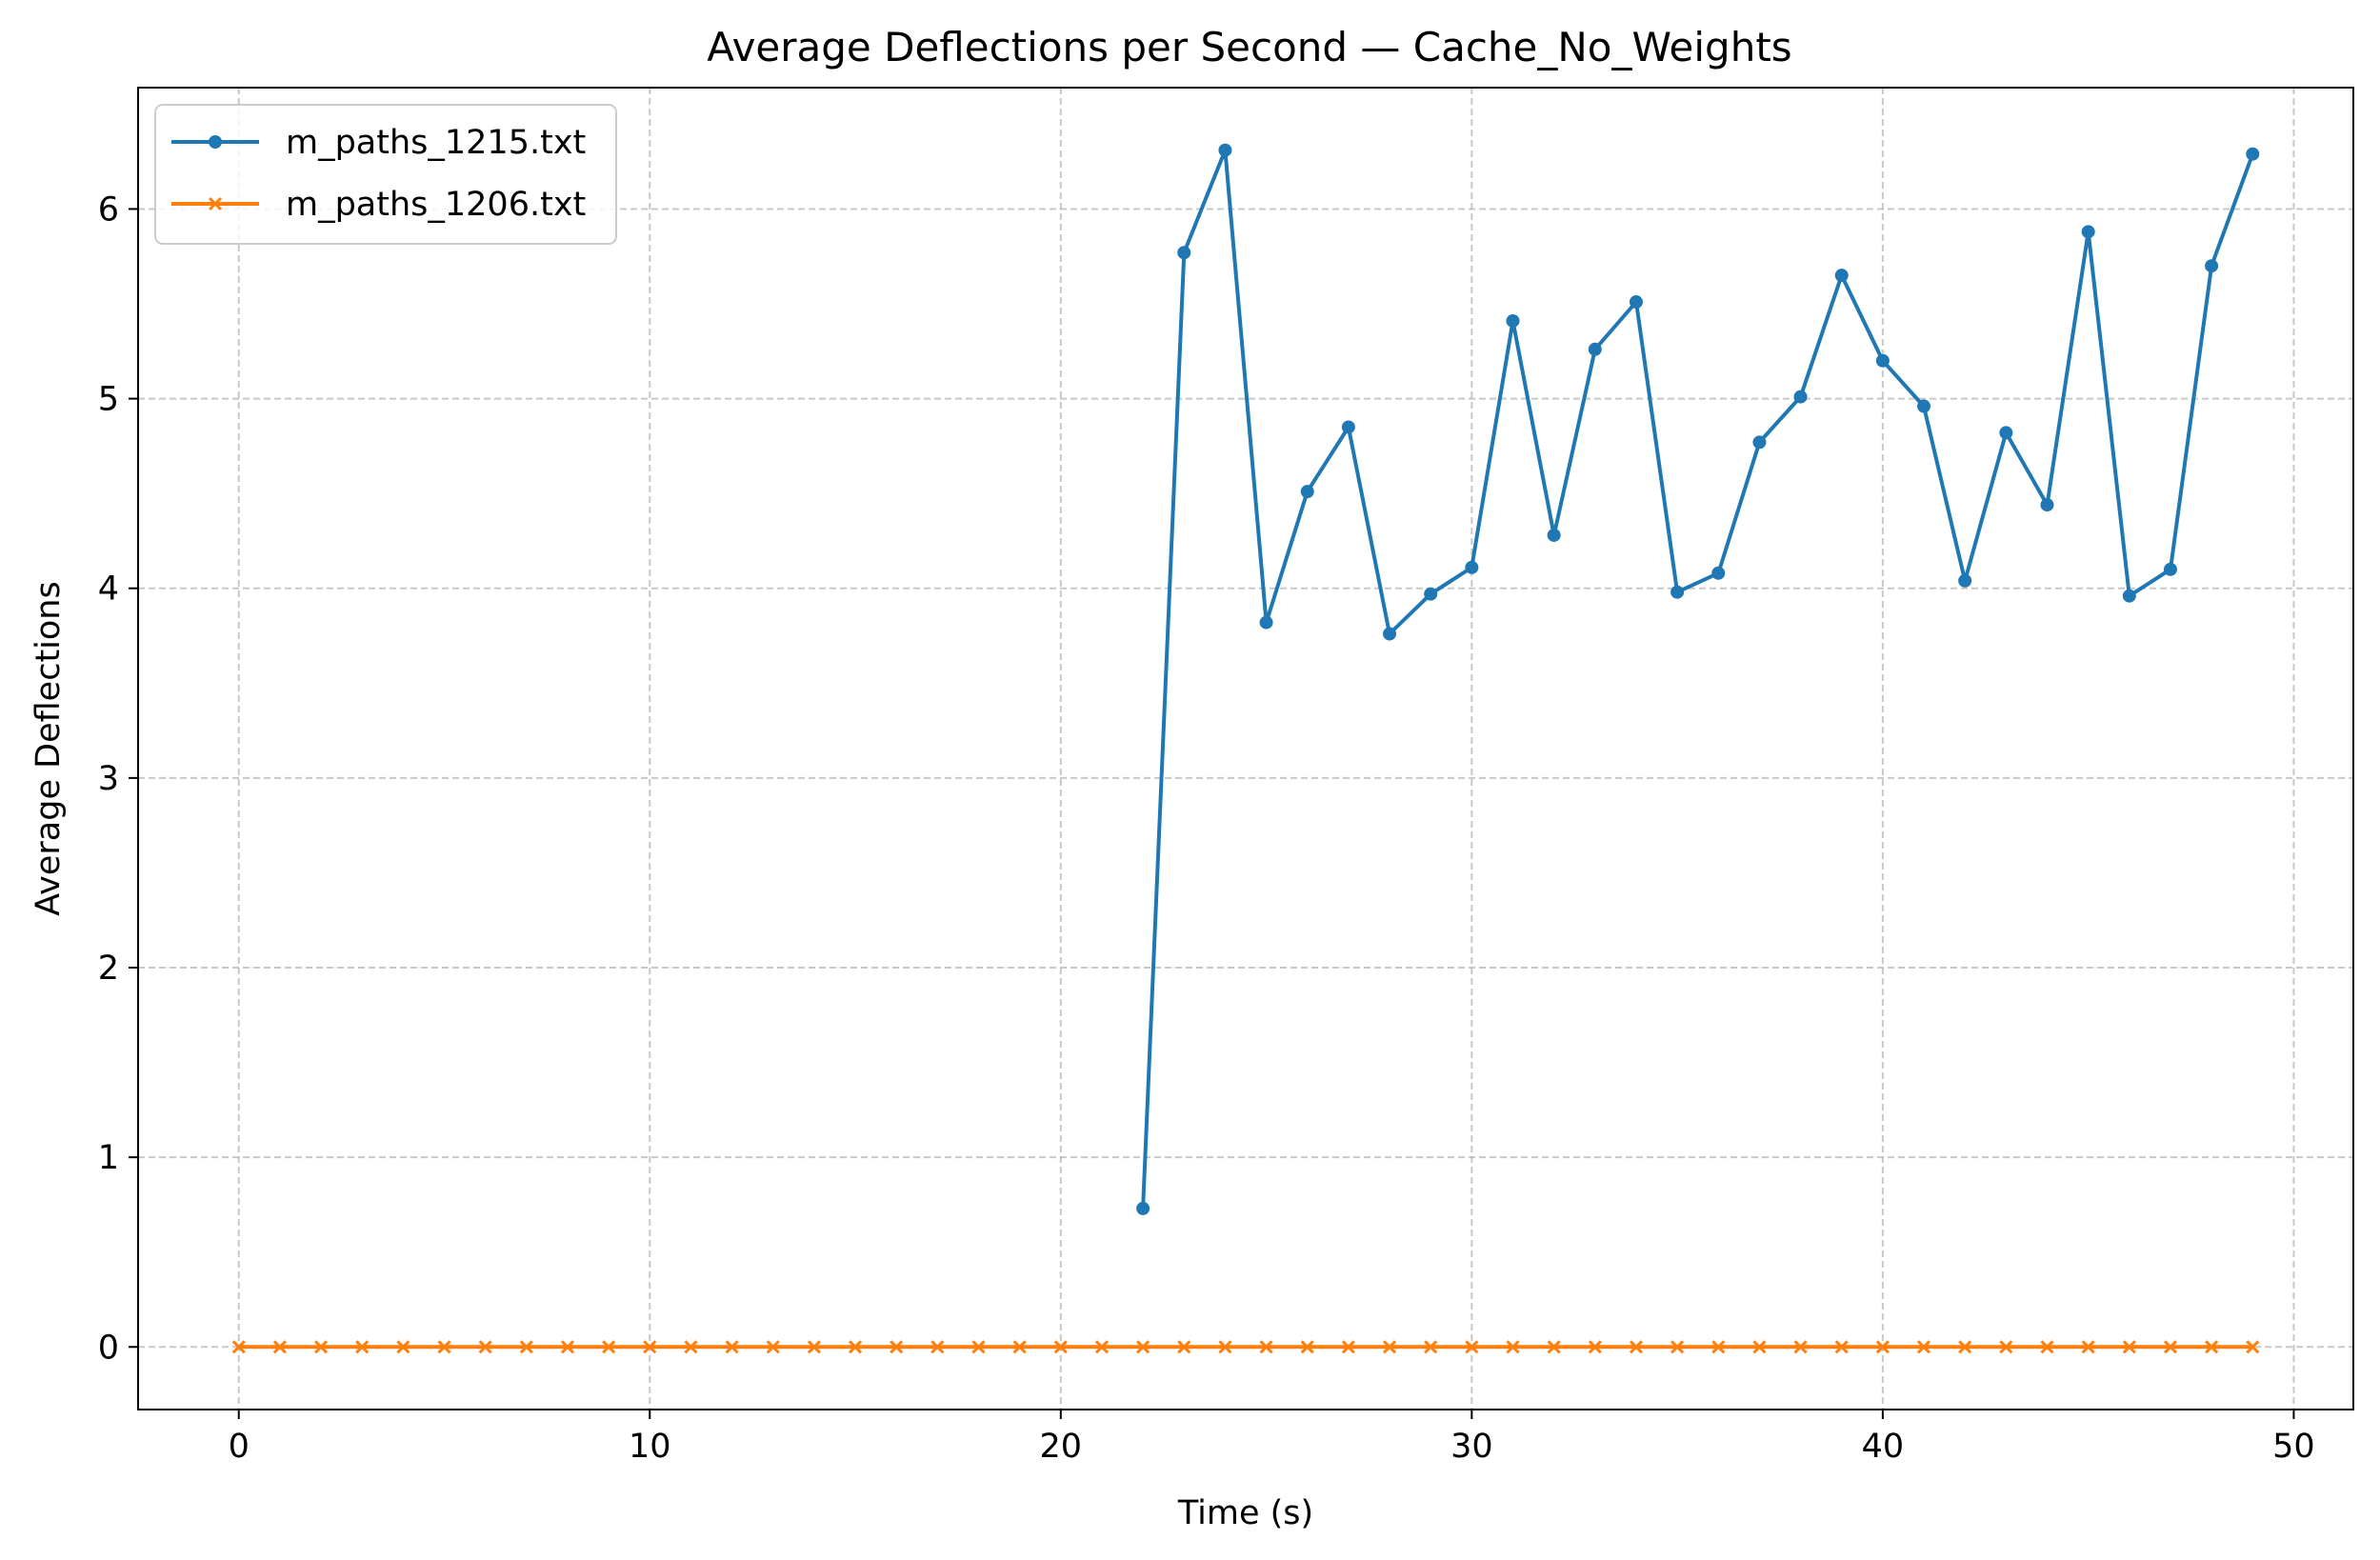  I want to click on legend-frame, so click(385, 174).